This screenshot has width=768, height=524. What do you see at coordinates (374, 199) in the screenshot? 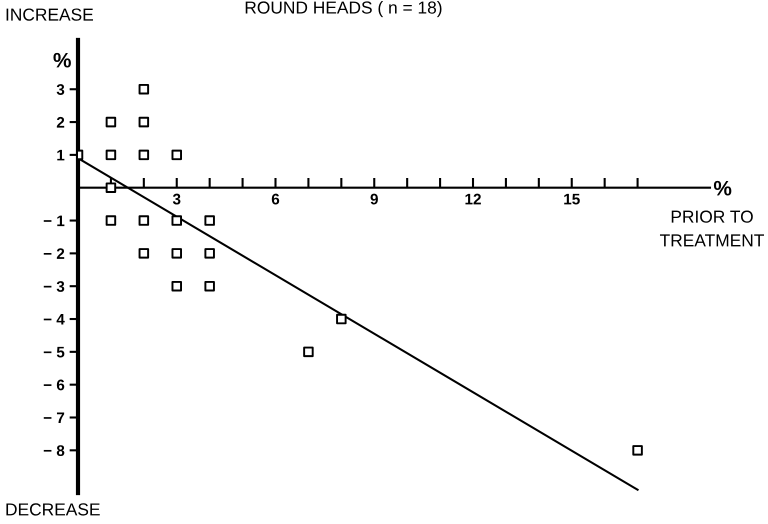
I see `x-tick-label: 9` at bounding box center [374, 199].